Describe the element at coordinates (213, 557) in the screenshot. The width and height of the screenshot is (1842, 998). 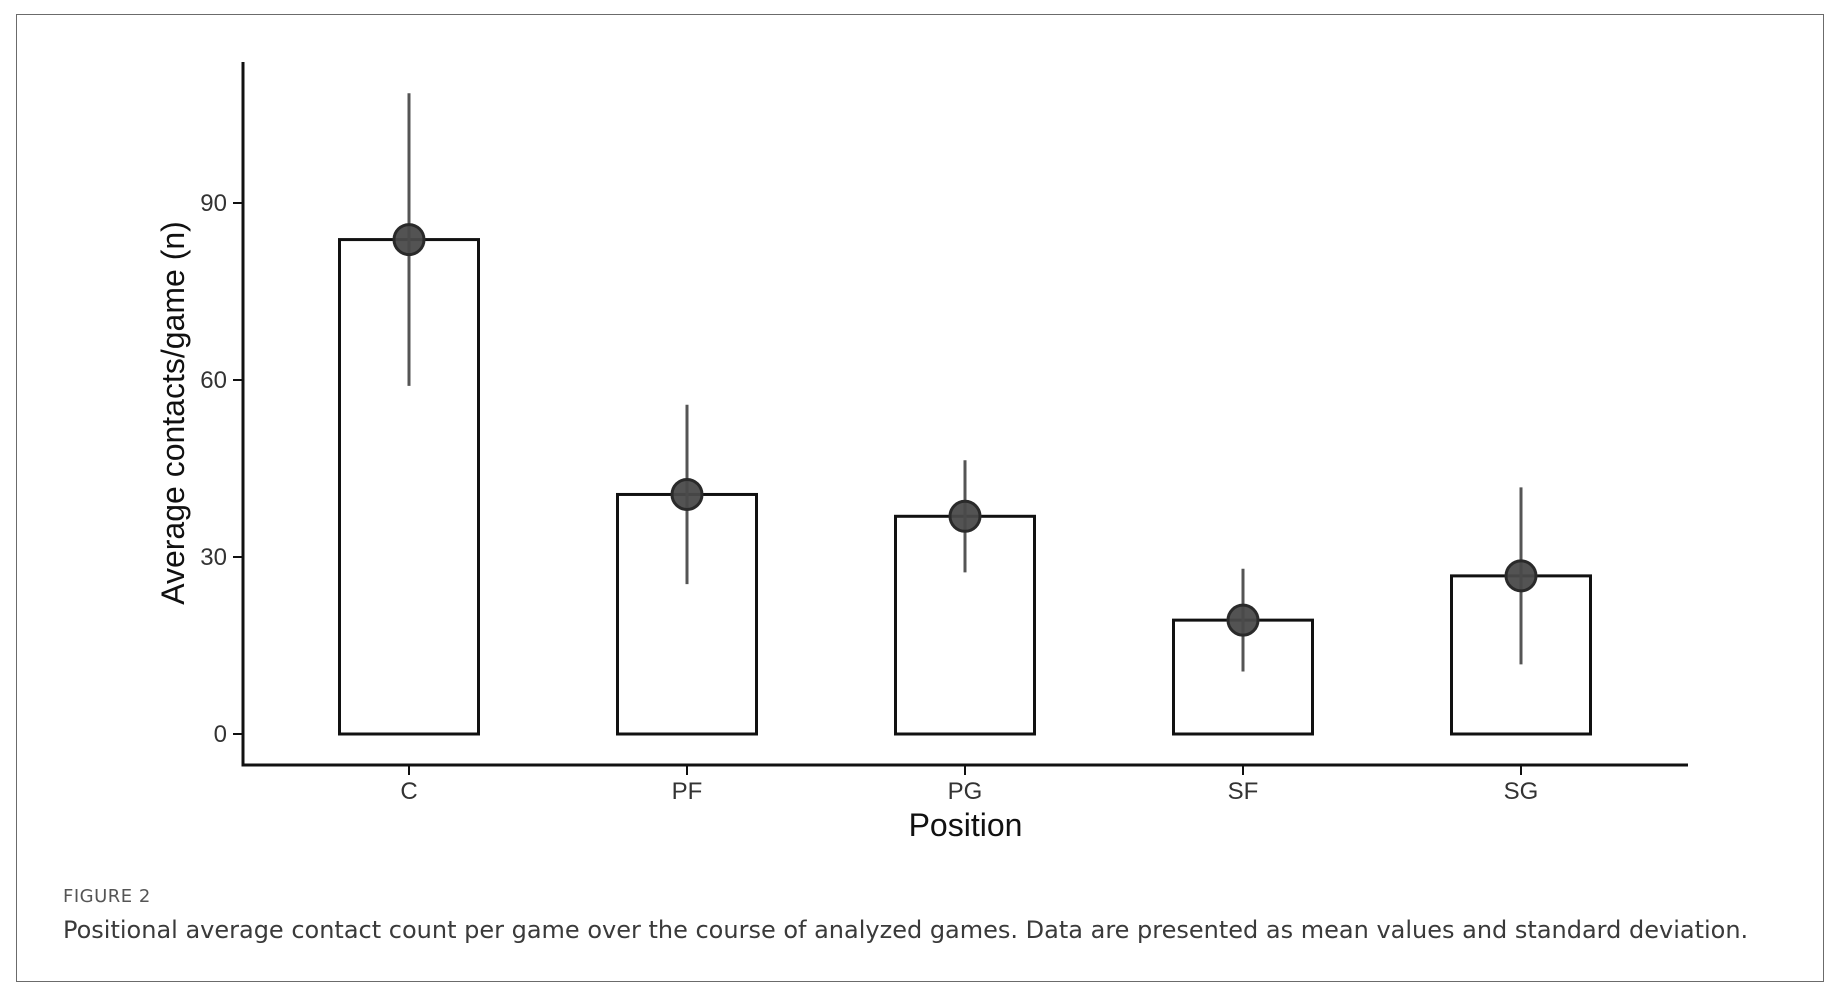
I see `y-tick-label: 30` at that location.